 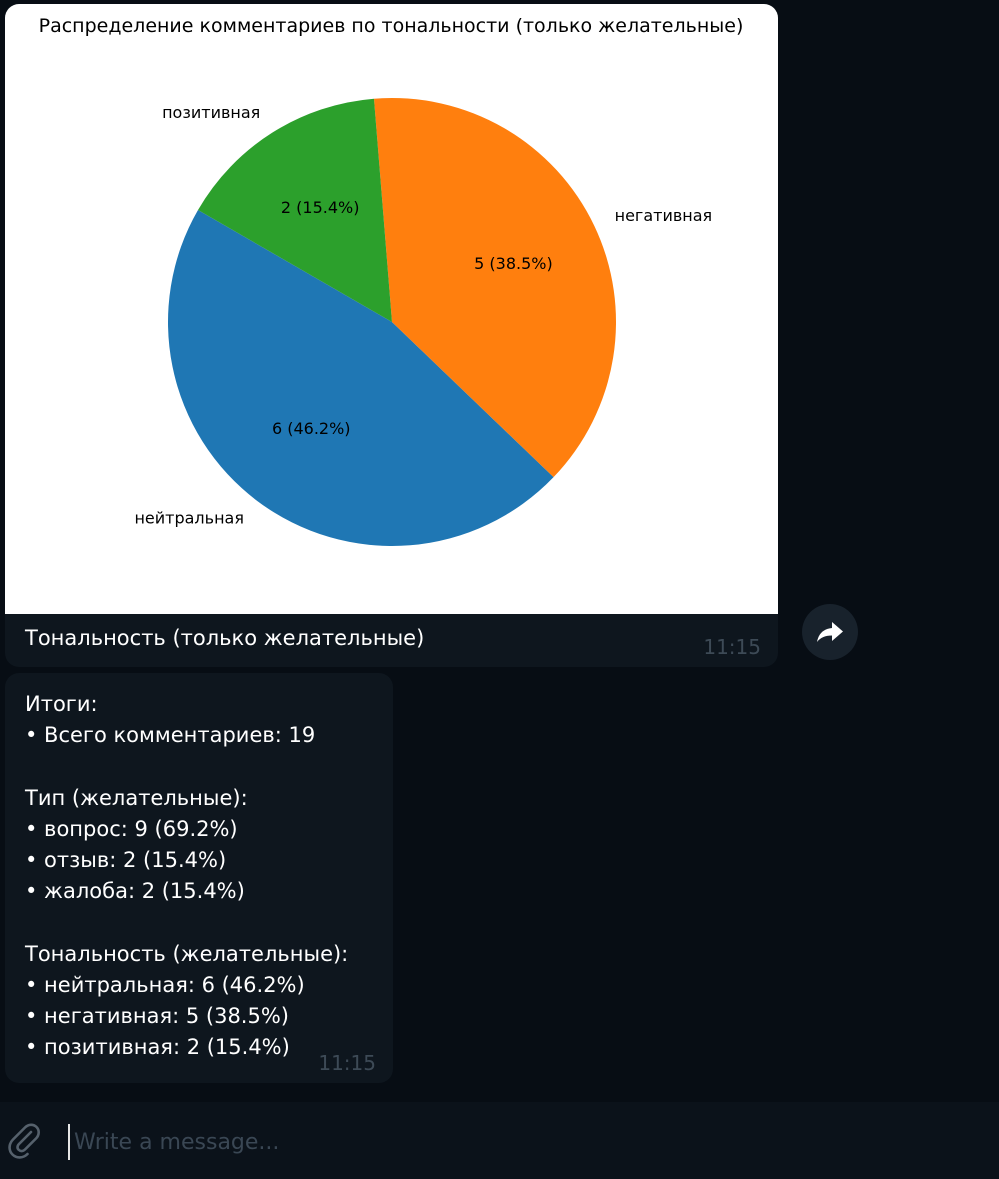 What do you see at coordinates (170, 735) in the screenshot?
I see `summary-line: • Всего комментариев: 19` at bounding box center [170, 735].